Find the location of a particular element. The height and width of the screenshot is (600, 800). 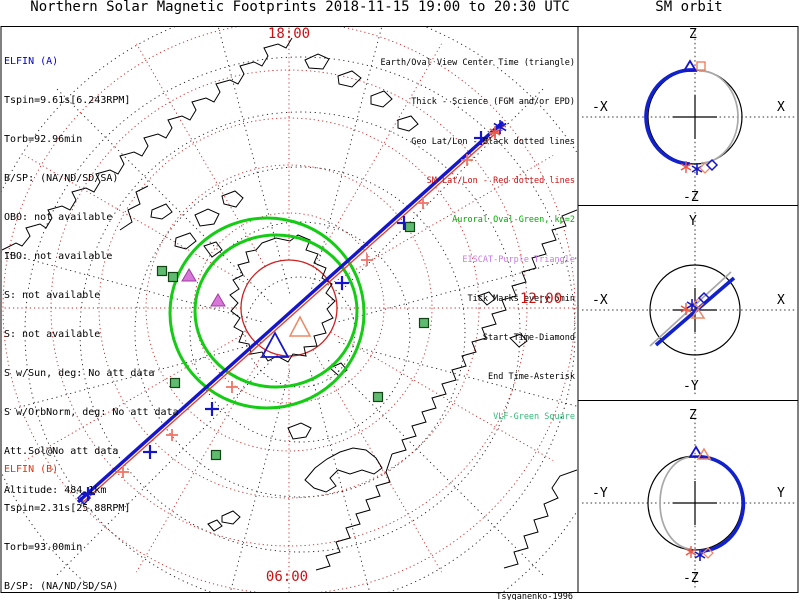

mlt-label-06: 06:00 is located at coordinates (287, 577).